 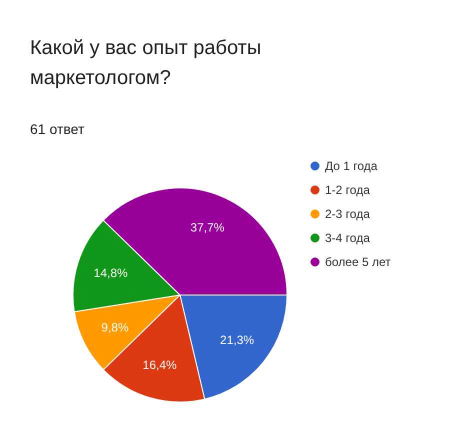 I want to click on legend-label: 3-4 года, so click(x=347, y=238).